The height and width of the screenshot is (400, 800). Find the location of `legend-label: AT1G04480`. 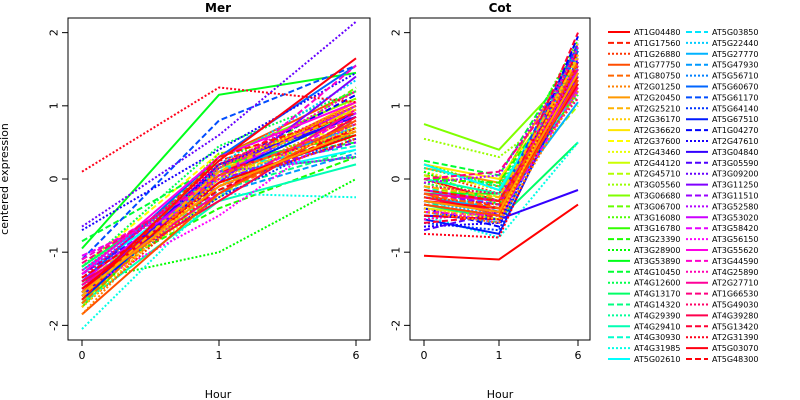

legend-label: AT1G04480 is located at coordinates (657, 32).